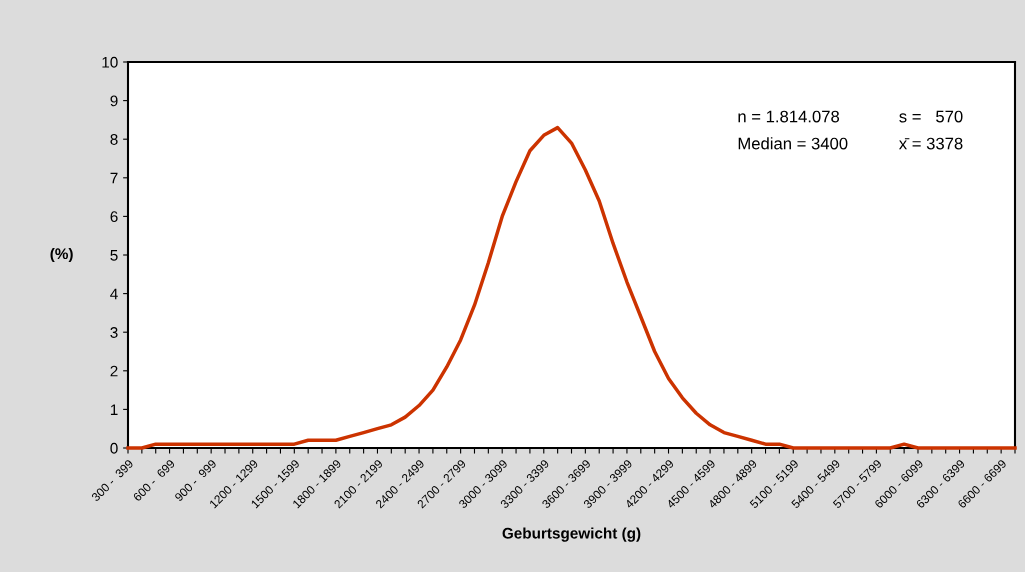  Describe the element at coordinates (931, 116) in the screenshot. I see `annotation: s = 570` at that location.